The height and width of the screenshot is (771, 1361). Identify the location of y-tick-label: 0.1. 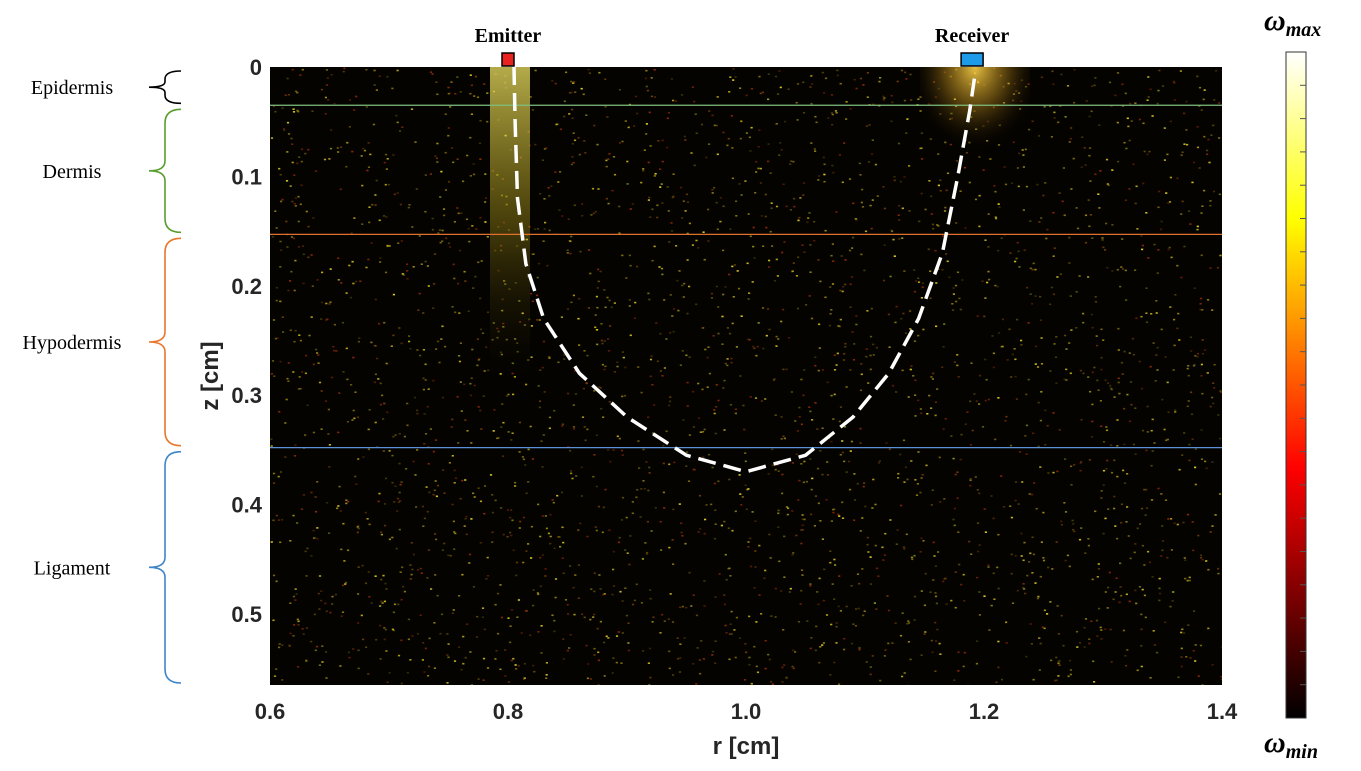
(246, 176).